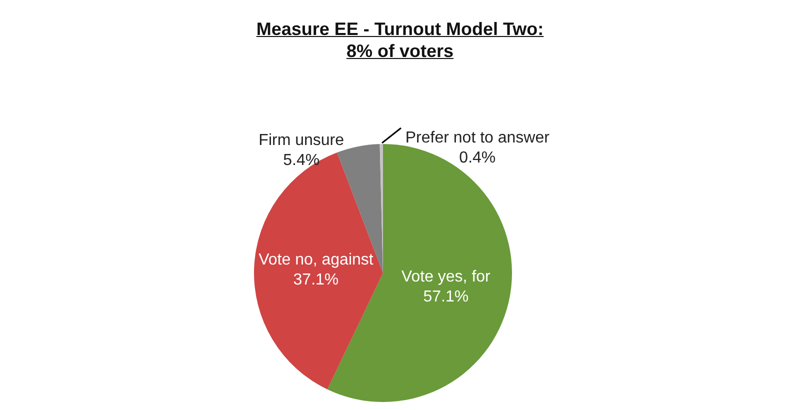 The height and width of the screenshot is (410, 800). What do you see at coordinates (301, 140) in the screenshot?
I see `slice-label: Firm unsure` at bounding box center [301, 140].